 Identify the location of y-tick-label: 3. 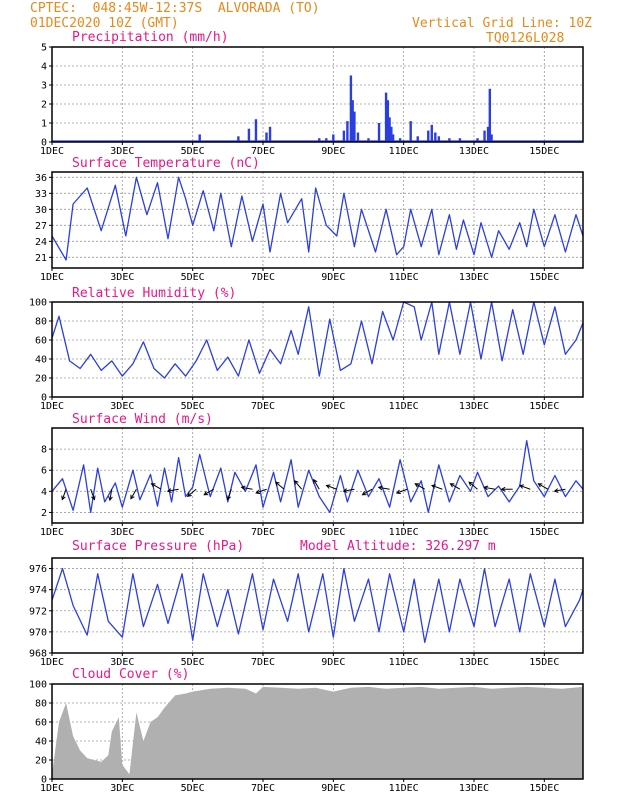
(44, 86).